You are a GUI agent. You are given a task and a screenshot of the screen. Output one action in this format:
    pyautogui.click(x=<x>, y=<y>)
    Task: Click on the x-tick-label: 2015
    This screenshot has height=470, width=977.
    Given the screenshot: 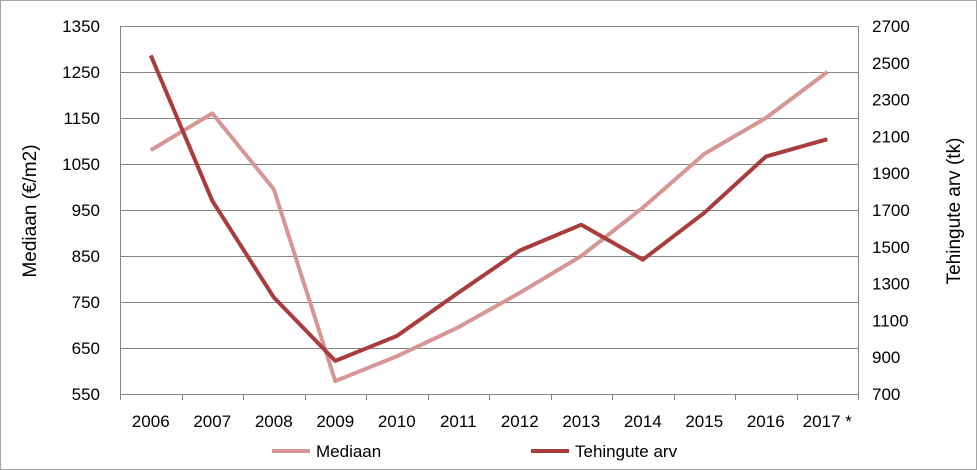 What is the action you would take?
    pyautogui.click(x=704, y=421)
    